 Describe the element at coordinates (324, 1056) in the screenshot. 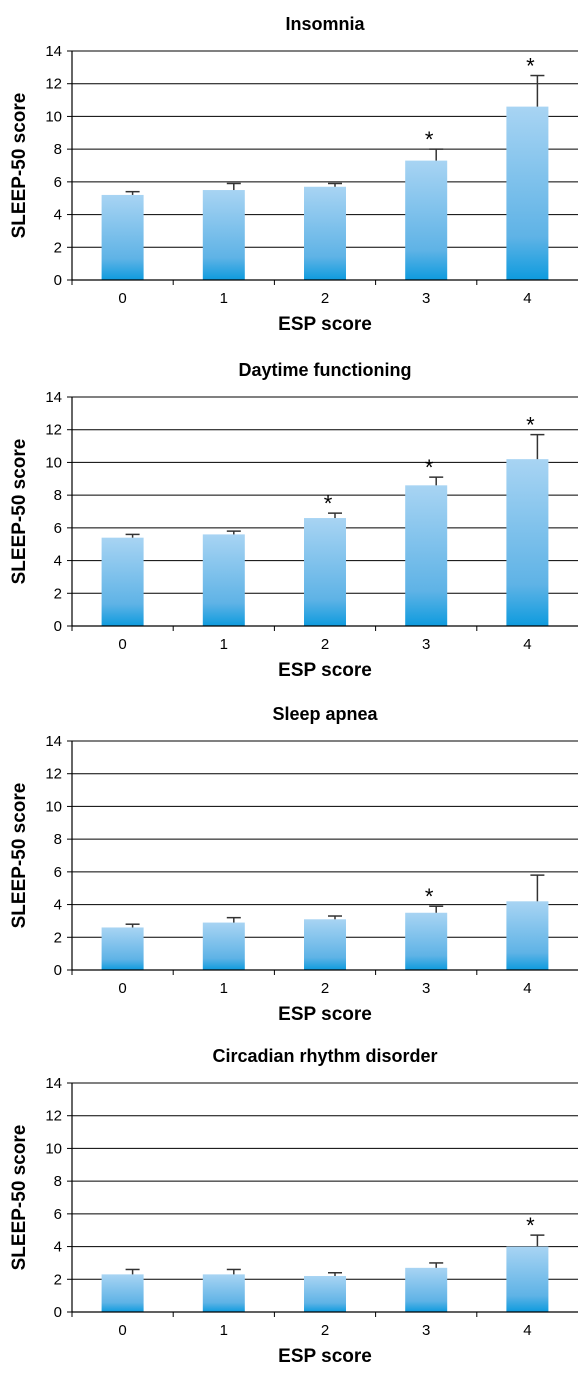

I see `chart-title: Circadian rhythm disorder` at that location.